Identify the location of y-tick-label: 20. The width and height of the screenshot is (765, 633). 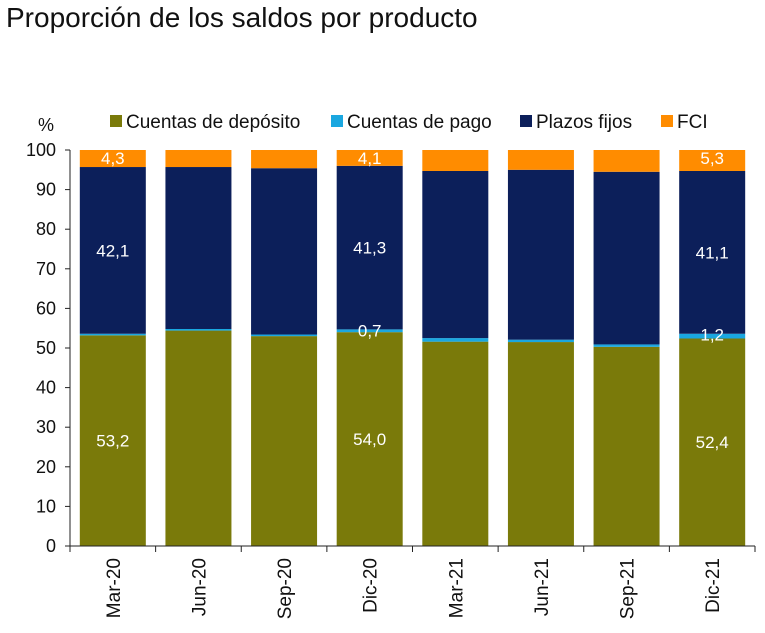
(46, 467).